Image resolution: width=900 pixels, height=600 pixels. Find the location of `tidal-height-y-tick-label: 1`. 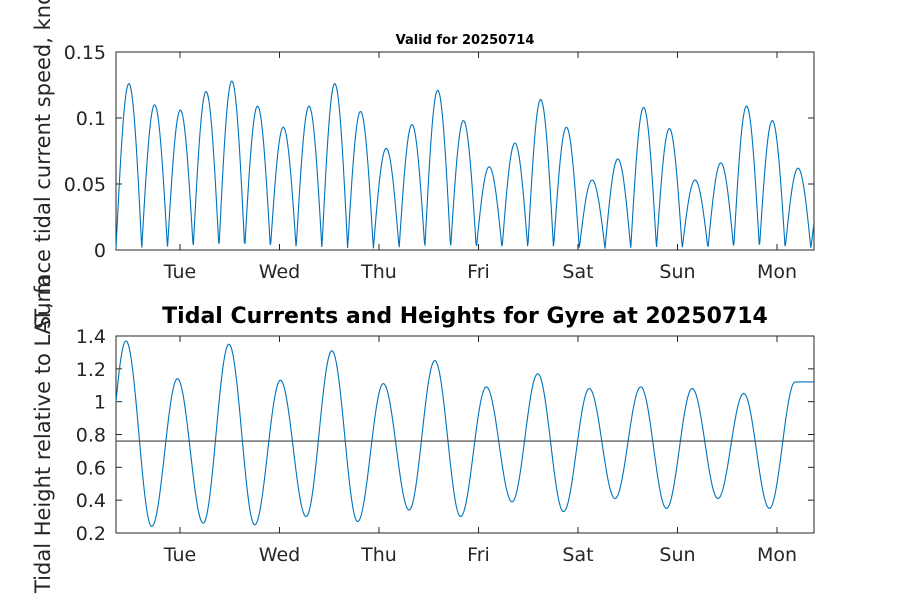

tidal-height-y-tick-label: 1 is located at coordinates (100, 403).